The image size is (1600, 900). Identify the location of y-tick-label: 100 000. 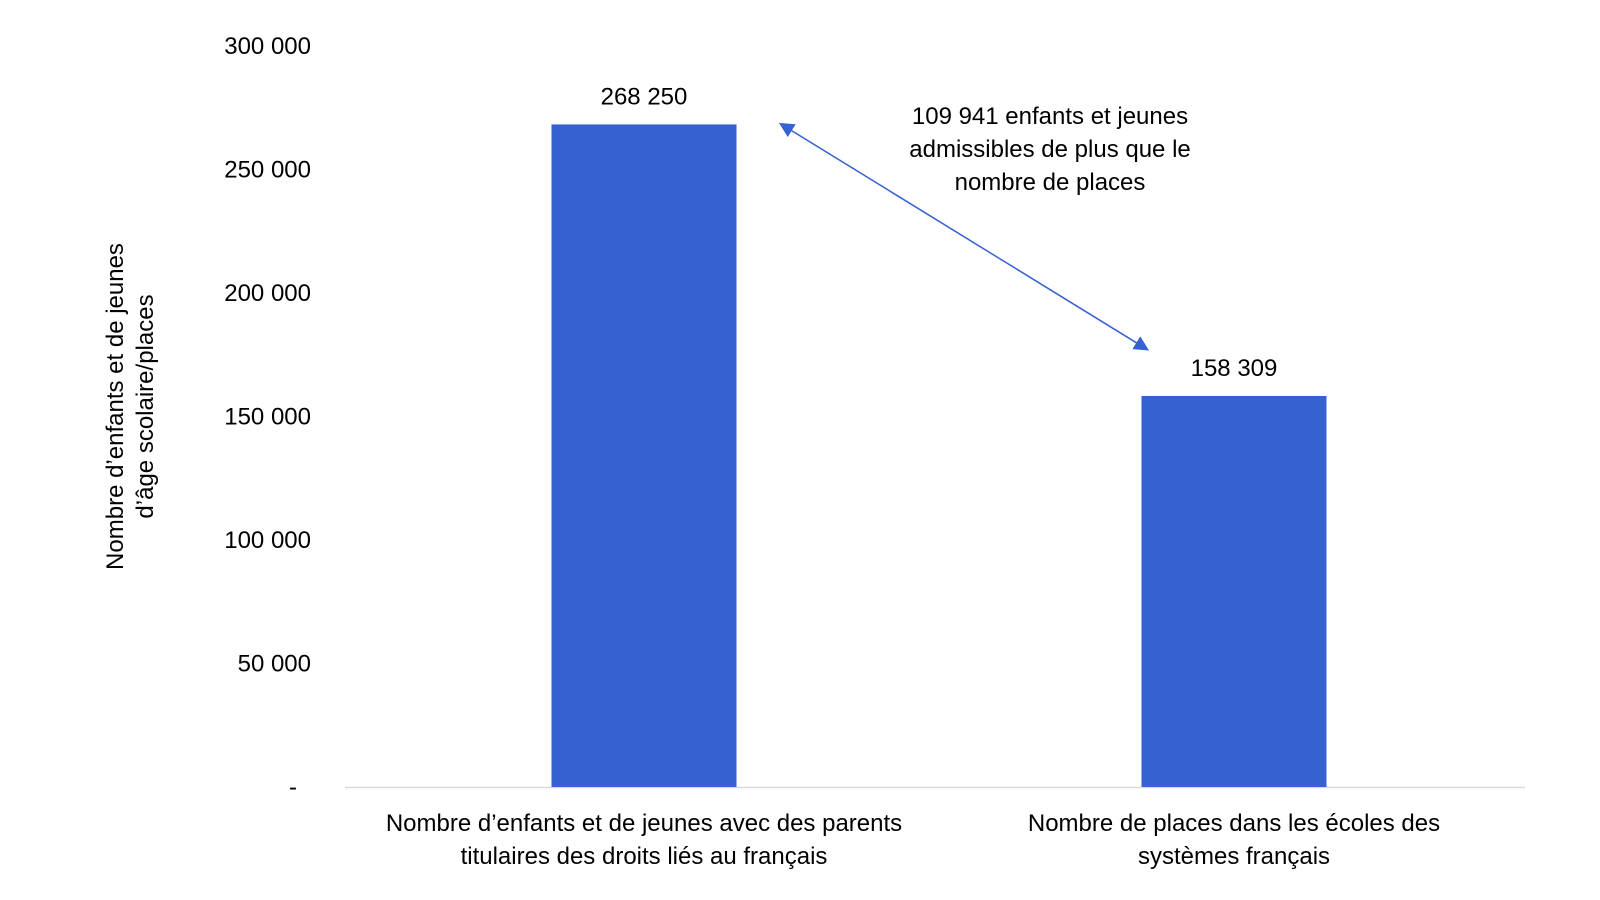
(267, 540).